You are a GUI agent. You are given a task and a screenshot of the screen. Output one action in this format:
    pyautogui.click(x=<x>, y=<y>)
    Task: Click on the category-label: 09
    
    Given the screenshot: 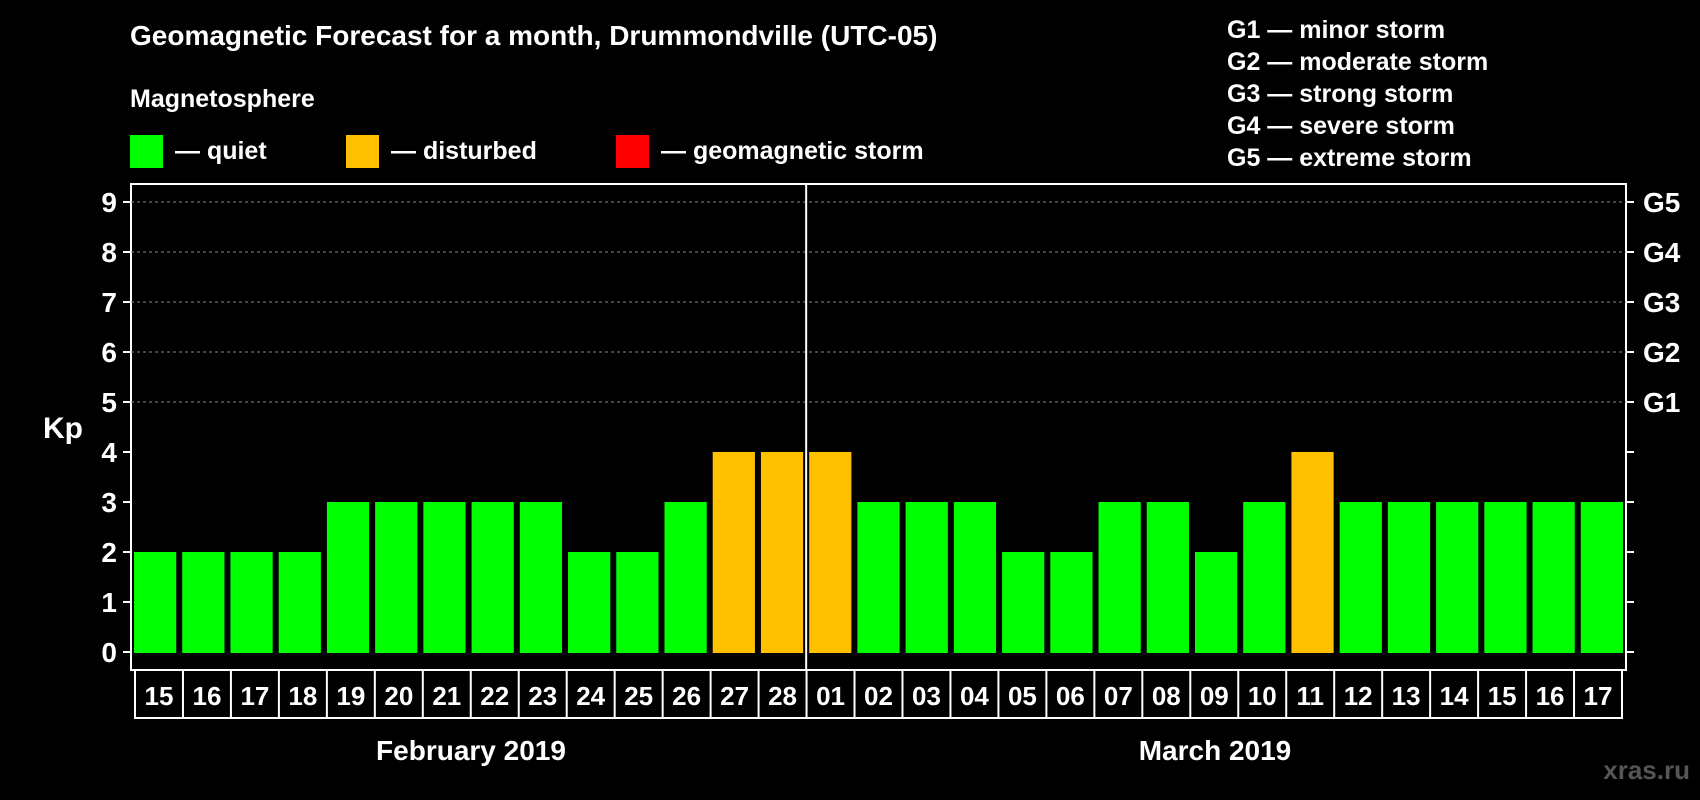 What is the action you would take?
    pyautogui.click(x=1214, y=696)
    